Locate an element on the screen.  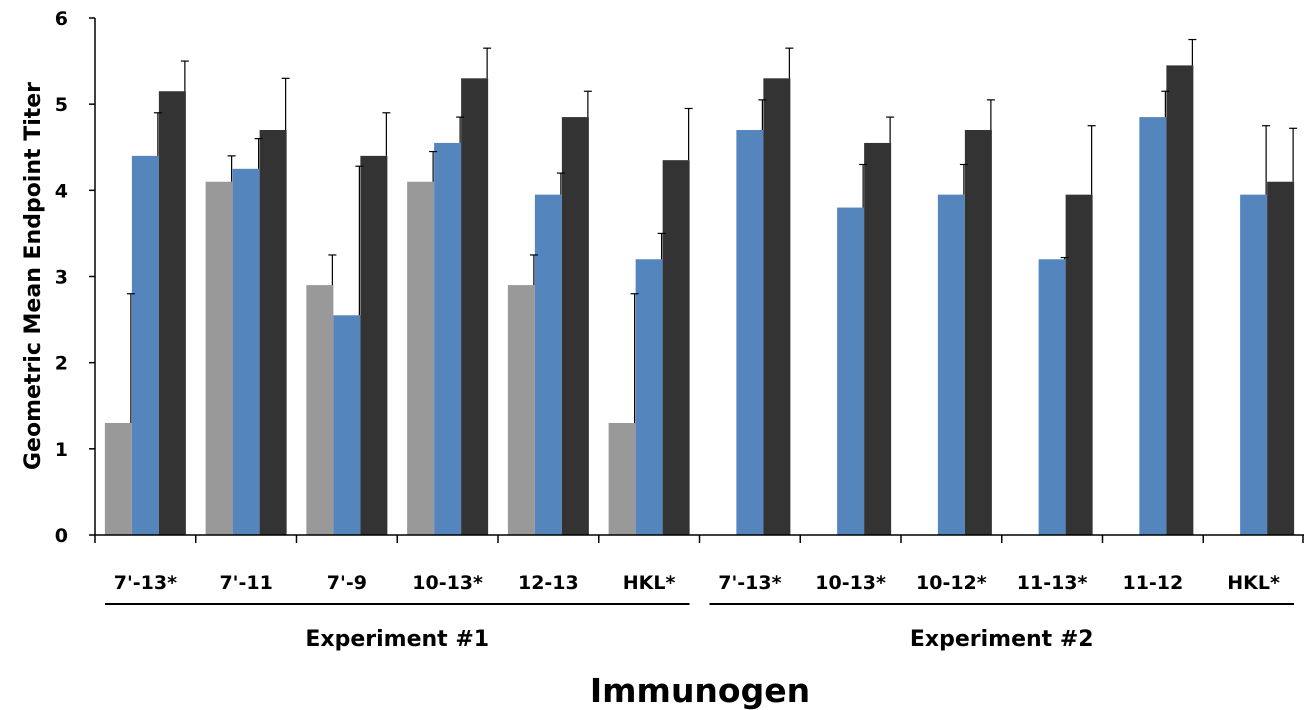
y-tick-label: 0 is located at coordinates (61, 536).